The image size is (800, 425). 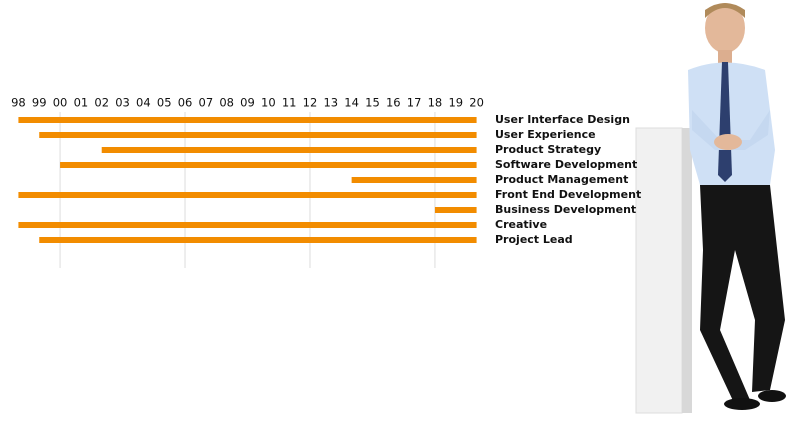 I want to click on x-tick-label: 15, so click(x=372, y=103).